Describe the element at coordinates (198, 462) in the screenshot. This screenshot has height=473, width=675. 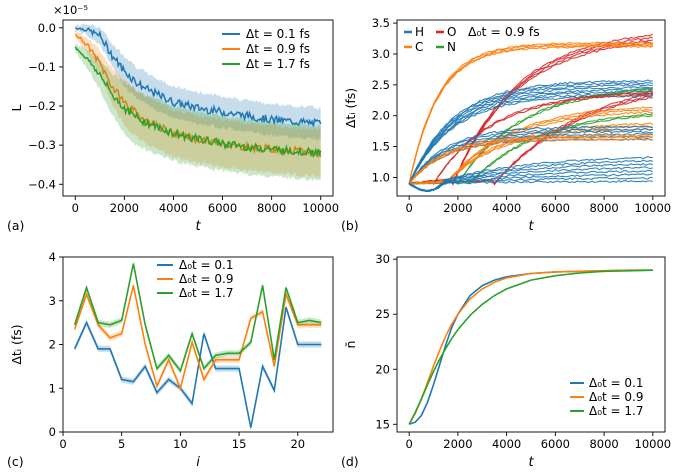
I see `x-axis-label: i` at that location.